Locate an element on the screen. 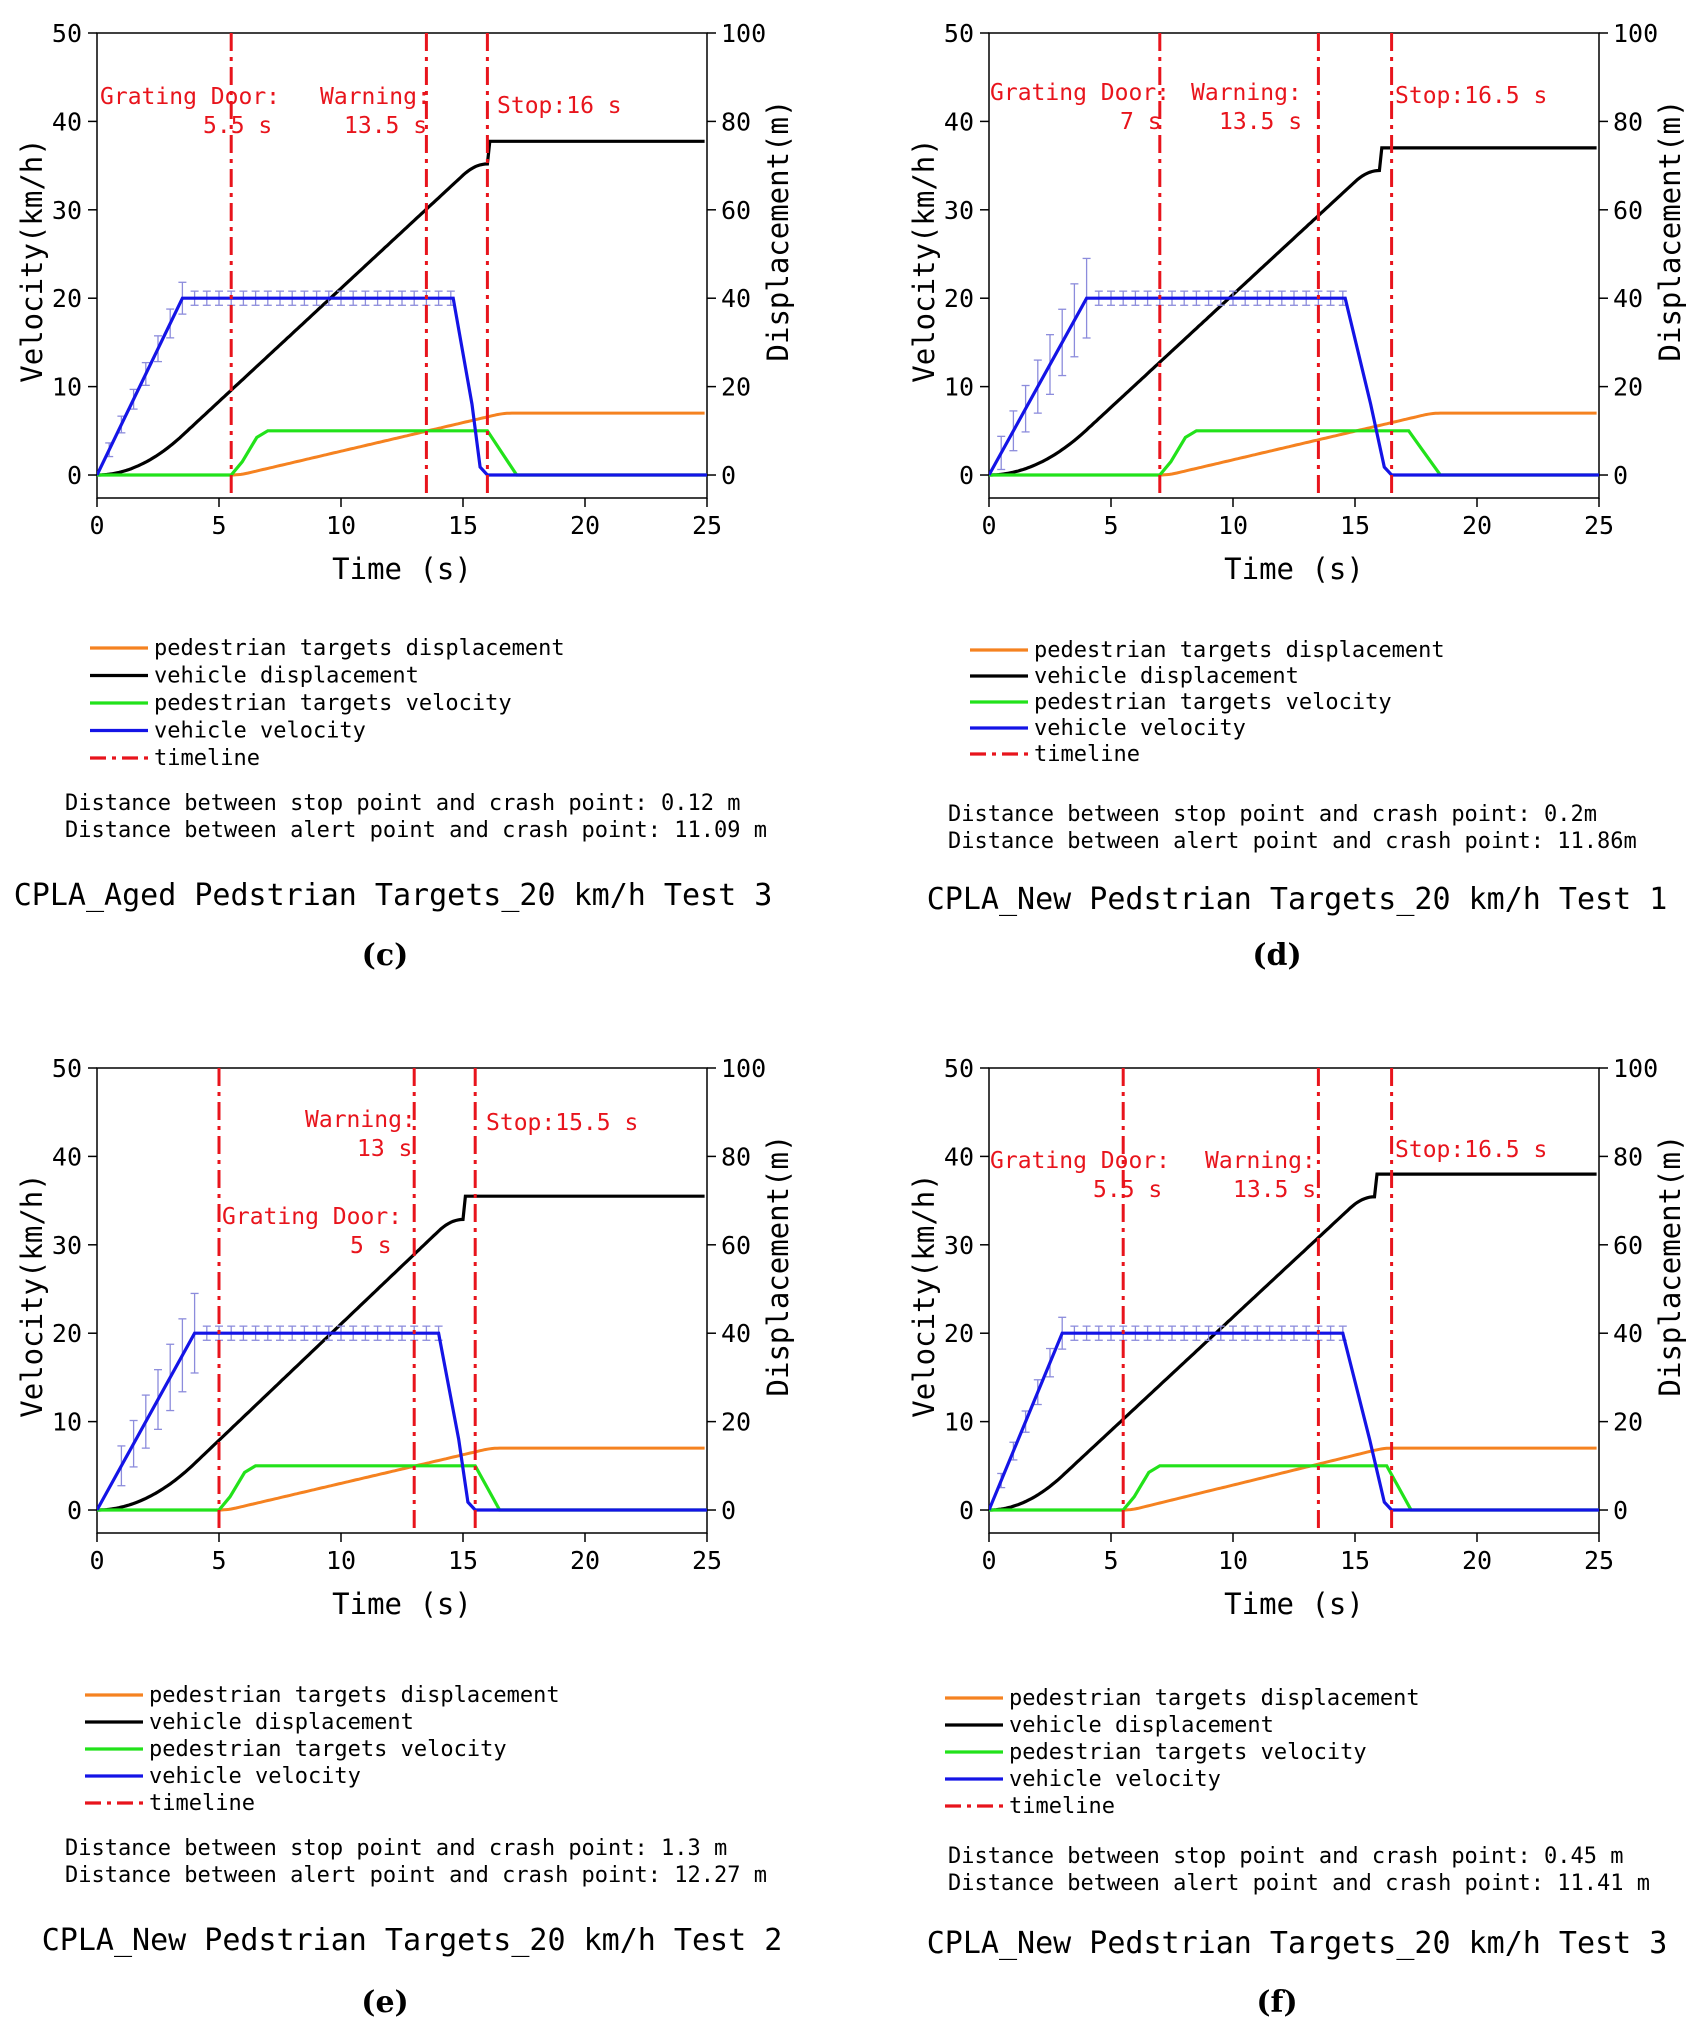  y-right-tick-label: 60 is located at coordinates (736, 210).